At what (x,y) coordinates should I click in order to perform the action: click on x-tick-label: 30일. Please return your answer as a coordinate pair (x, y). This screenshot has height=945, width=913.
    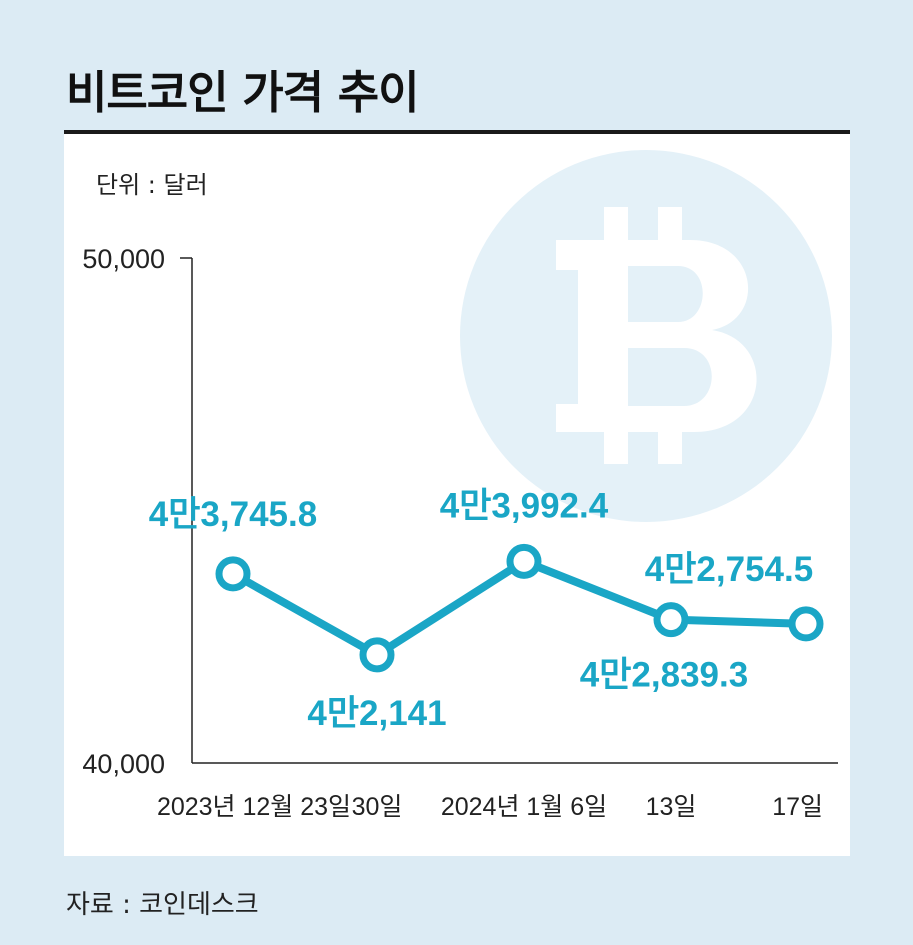
    Looking at the image, I should click on (377, 807).